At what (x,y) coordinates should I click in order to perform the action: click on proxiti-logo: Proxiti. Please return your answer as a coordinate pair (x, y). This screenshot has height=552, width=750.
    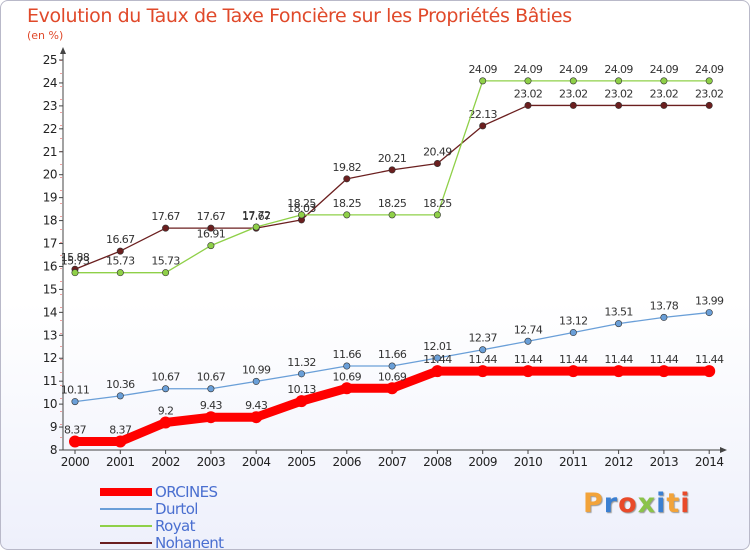
    Looking at the image, I should click on (637, 503).